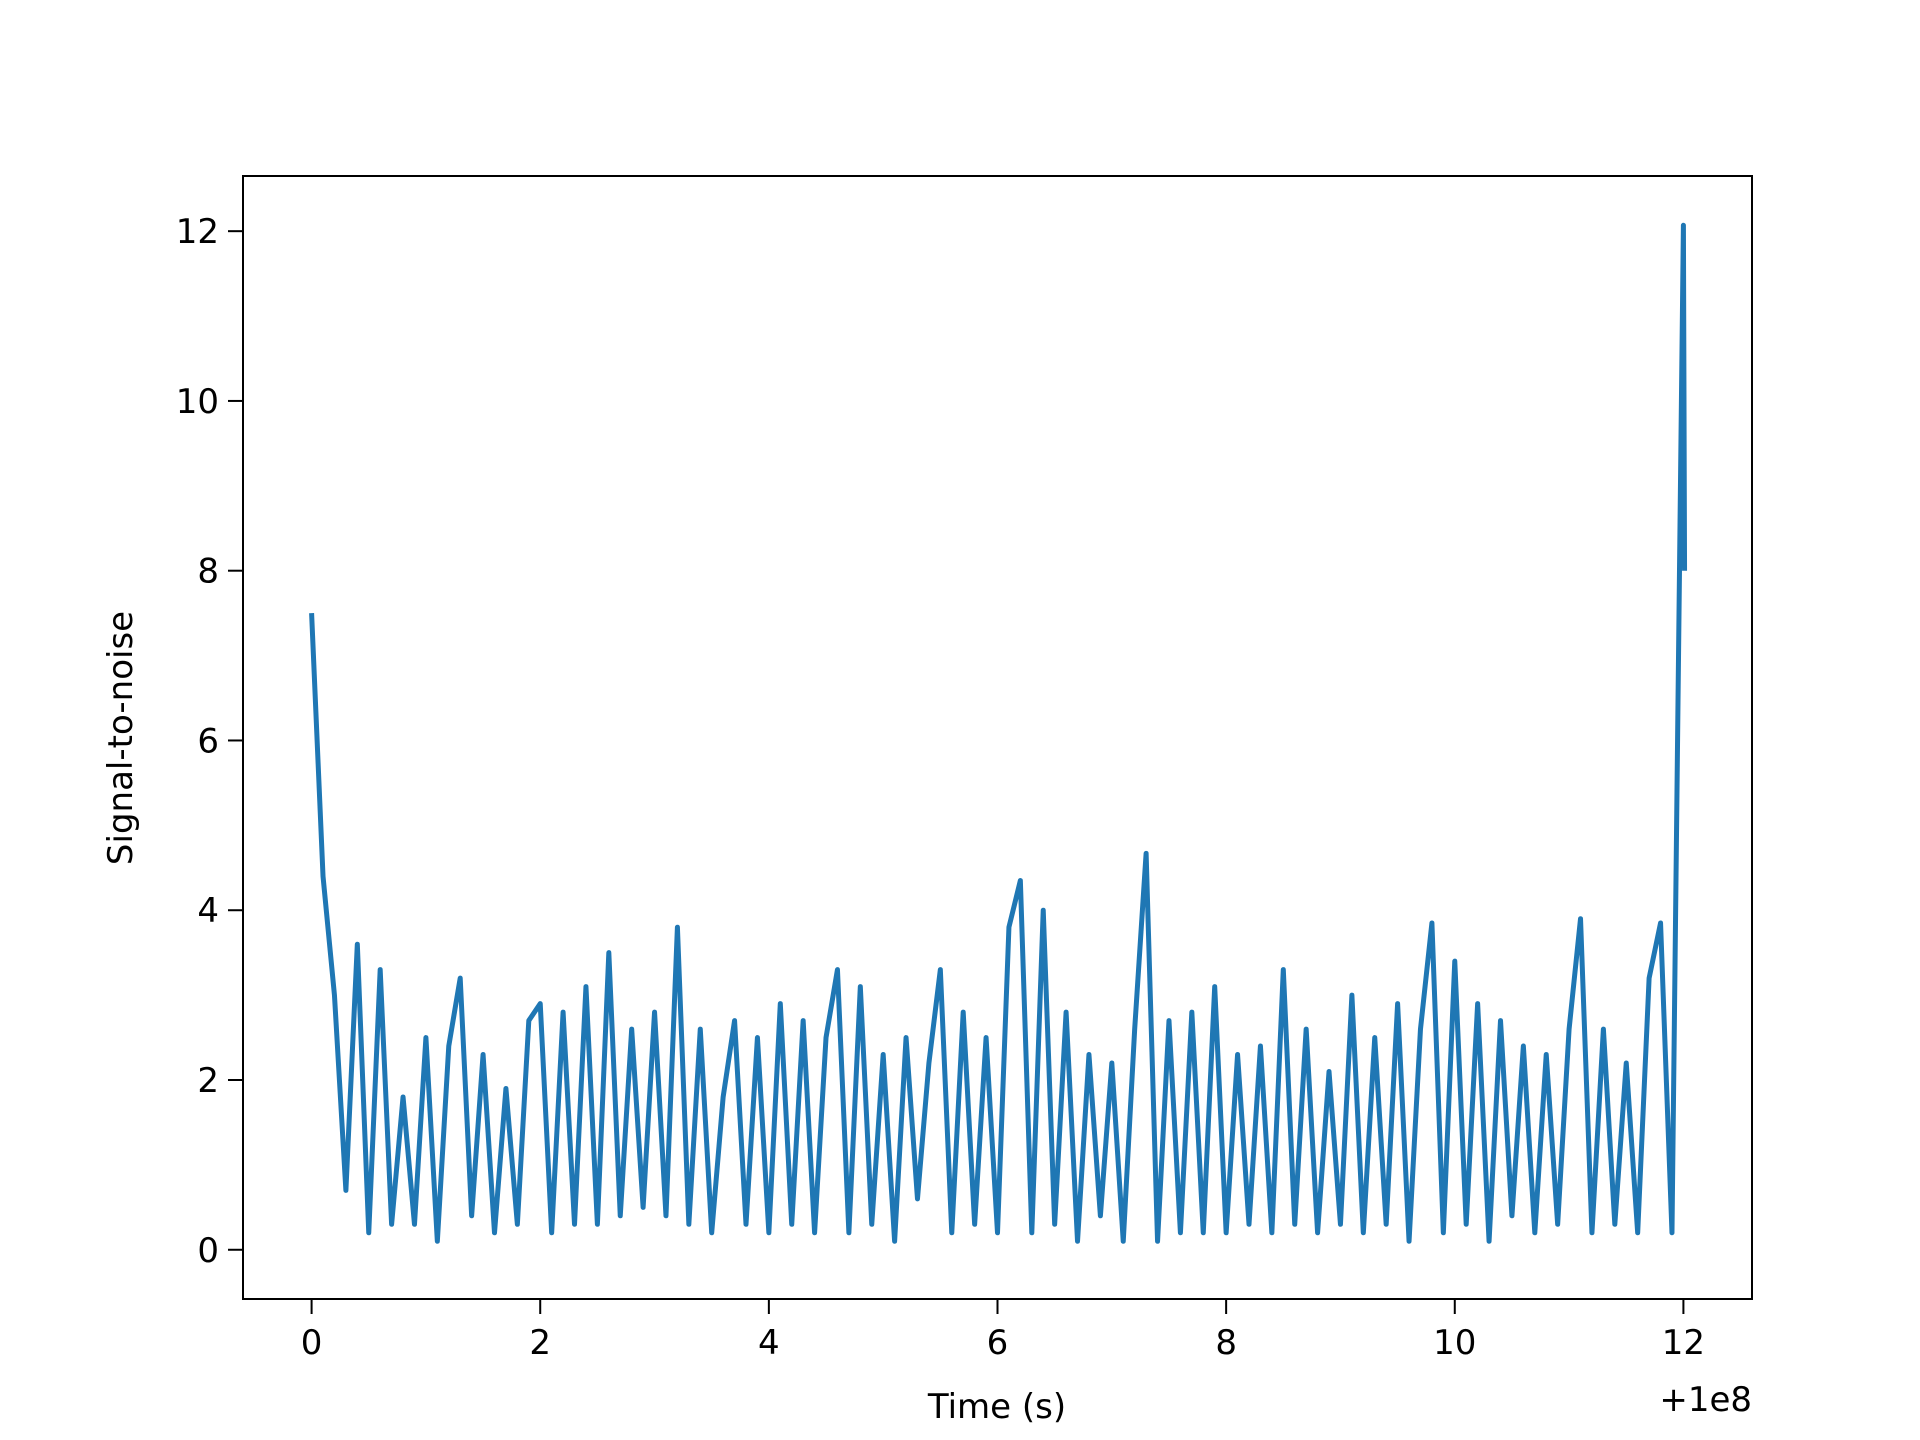  Describe the element at coordinates (208, 1081) in the screenshot. I see `y-tick-label: 2` at that location.